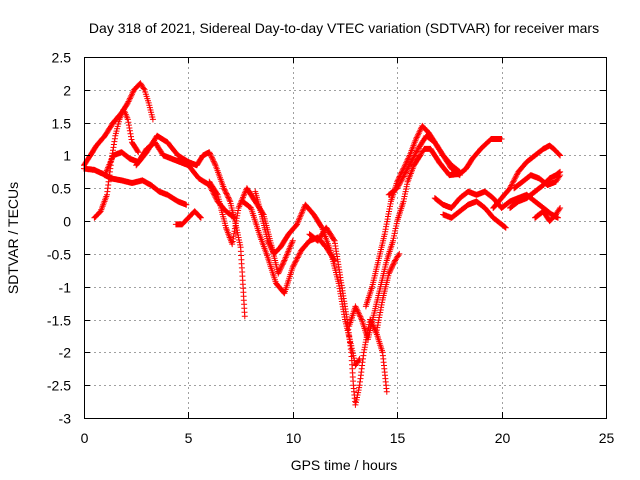 The width and height of the screenshot is (640, 480). What do you see at coordinates (59, 321) in the screenshot?
I see `y-tick-label: -1.5` at bounding box center [59, 321].